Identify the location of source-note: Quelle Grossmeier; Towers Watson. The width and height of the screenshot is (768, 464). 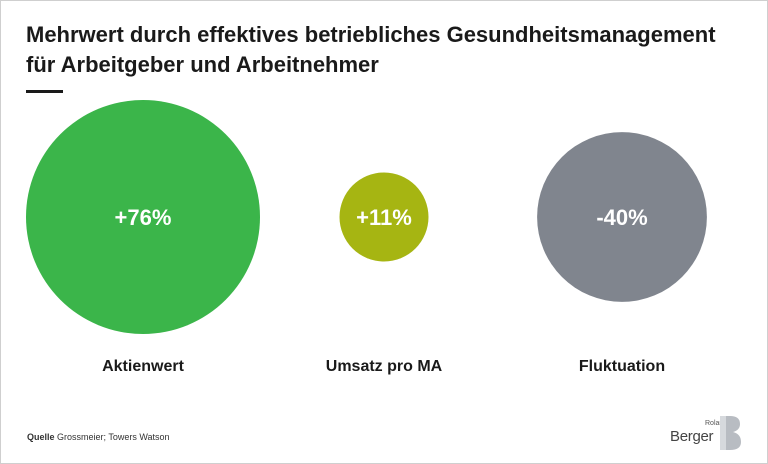
(98, 437).